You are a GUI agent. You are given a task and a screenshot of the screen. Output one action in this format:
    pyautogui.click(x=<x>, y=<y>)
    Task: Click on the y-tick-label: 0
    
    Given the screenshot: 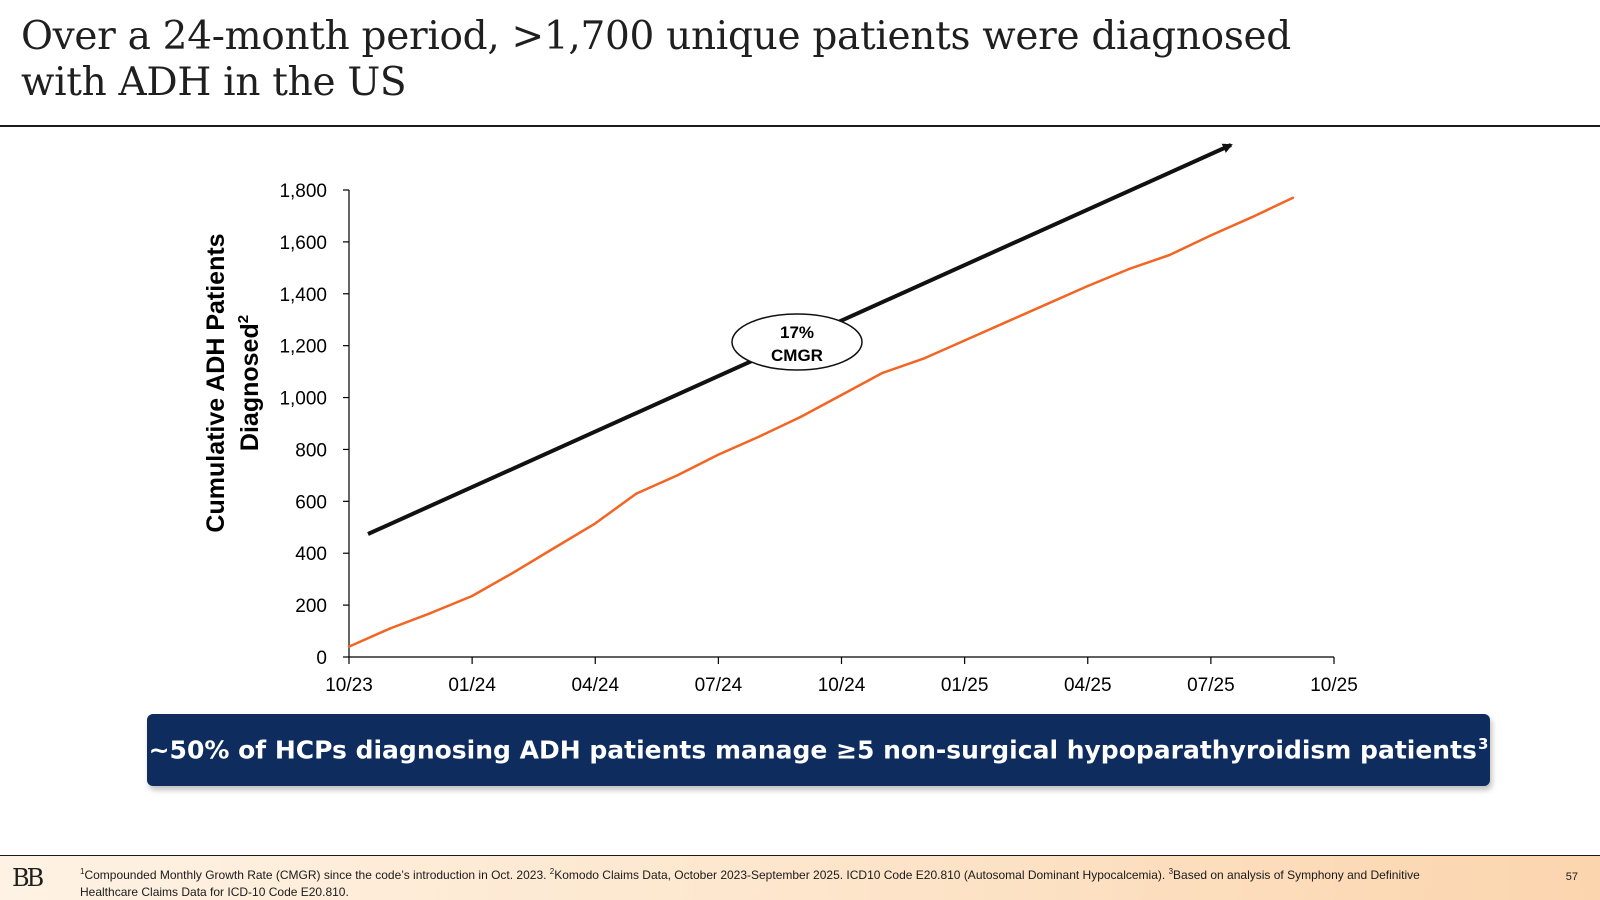 What is the action you would take?
    pyautogui.click(x=321, y=658)
    